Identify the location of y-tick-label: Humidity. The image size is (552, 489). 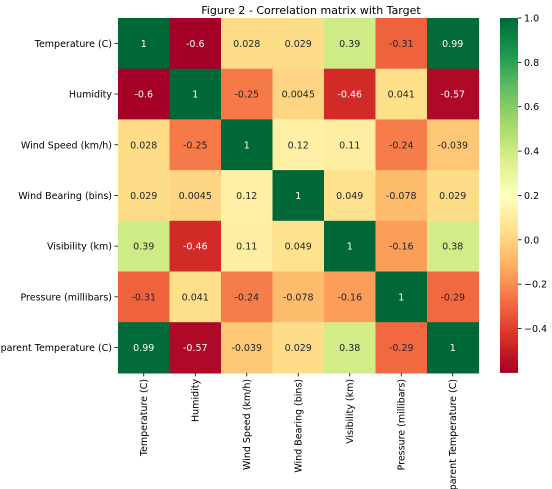
(90, 95).